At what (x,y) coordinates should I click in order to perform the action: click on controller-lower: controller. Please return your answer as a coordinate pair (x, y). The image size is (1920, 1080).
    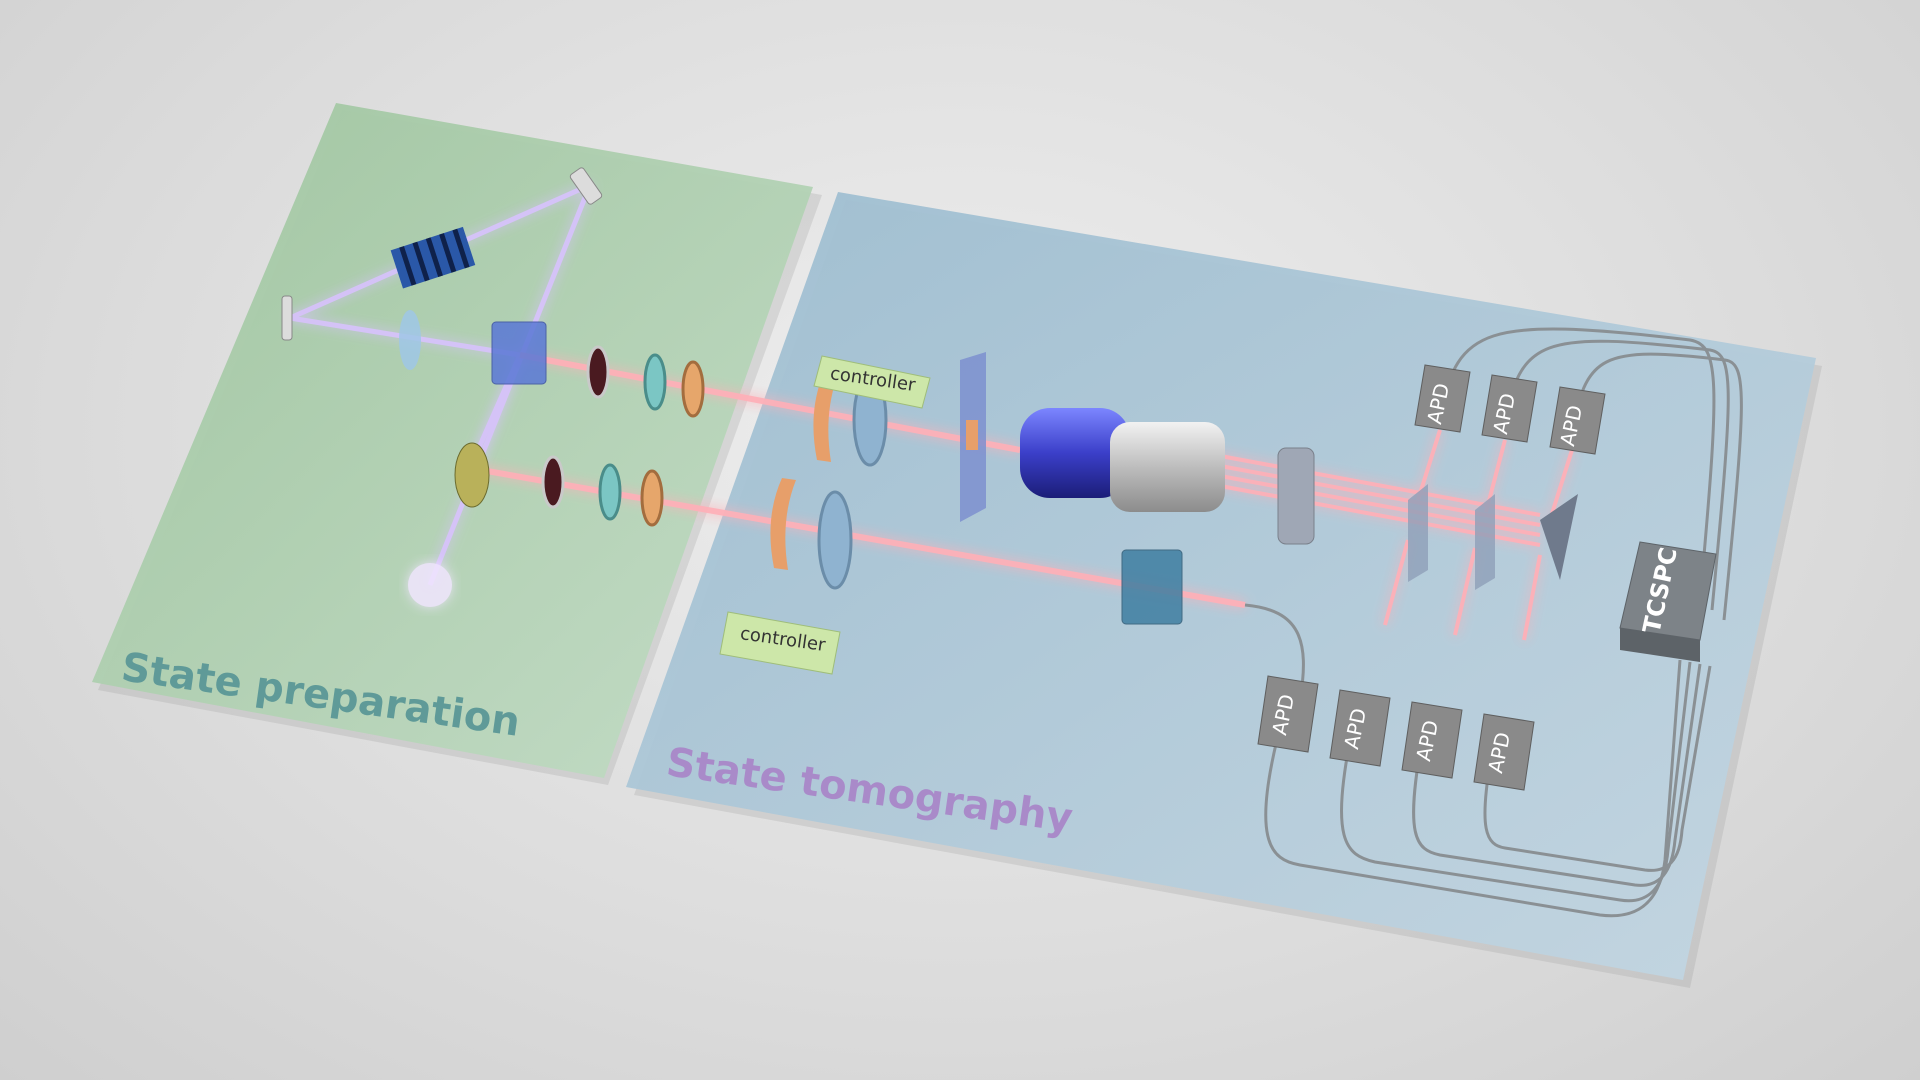
    Looking at the image, I should click on (780, 643).